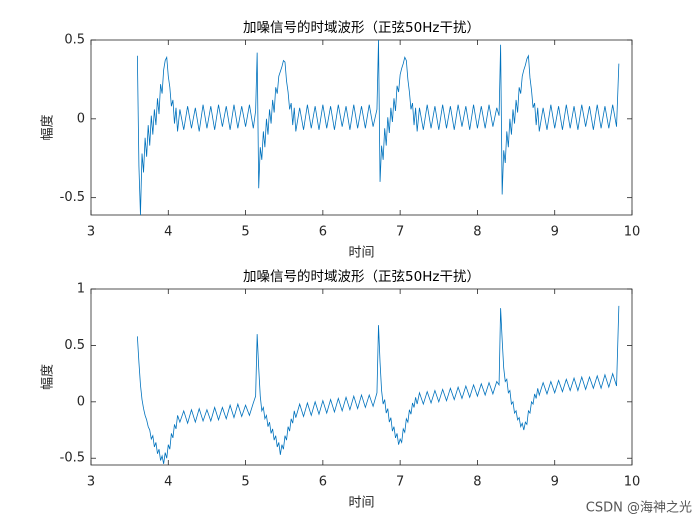  I want to click on y-tick-label: 1, so click(81, 289).